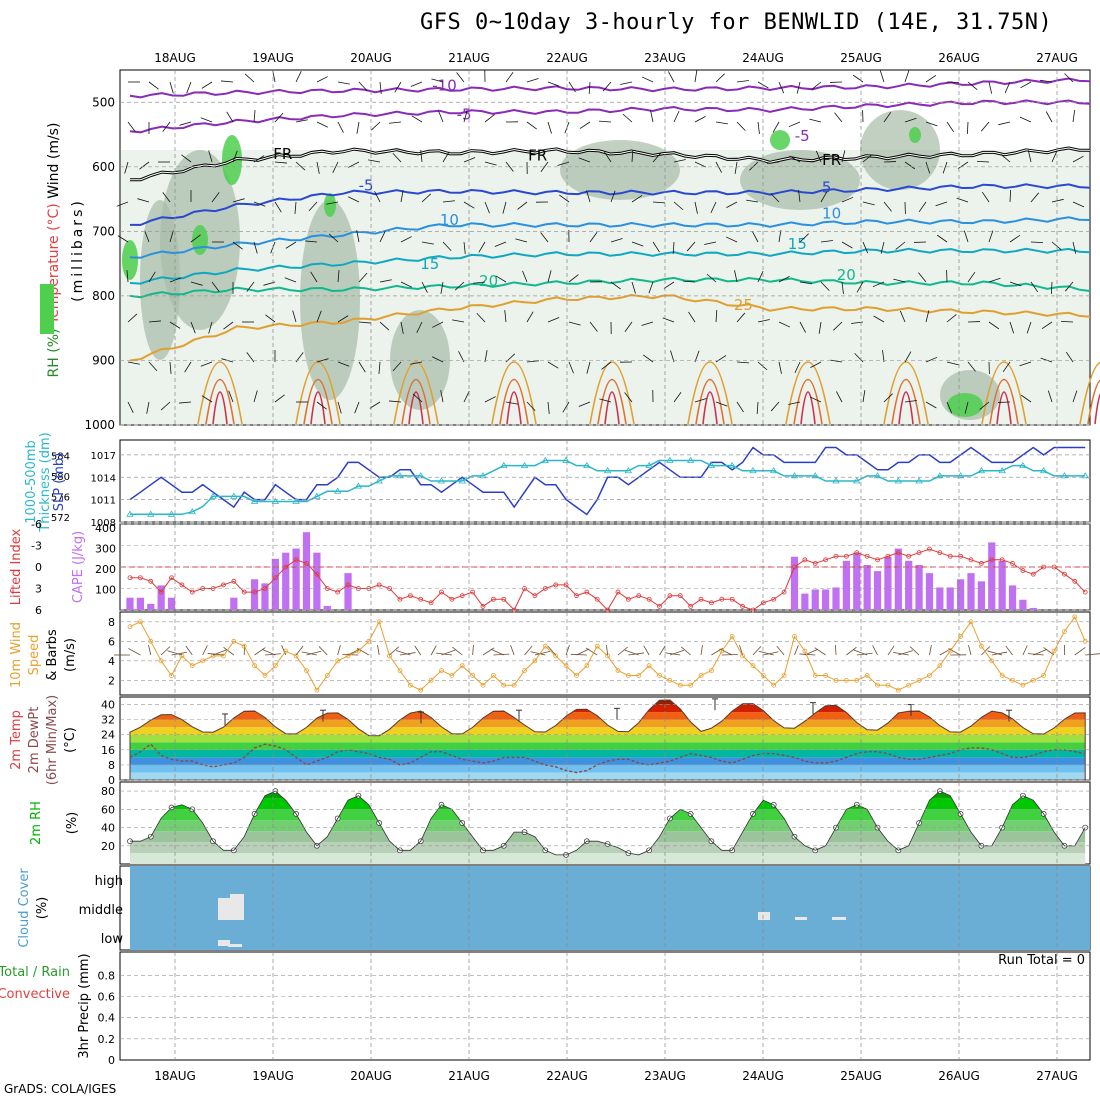  Describe the element at coordinates (84, 1005) in the screenshot. I see `precip-ylabel-group: 3hr Precip (mm)` at that location.